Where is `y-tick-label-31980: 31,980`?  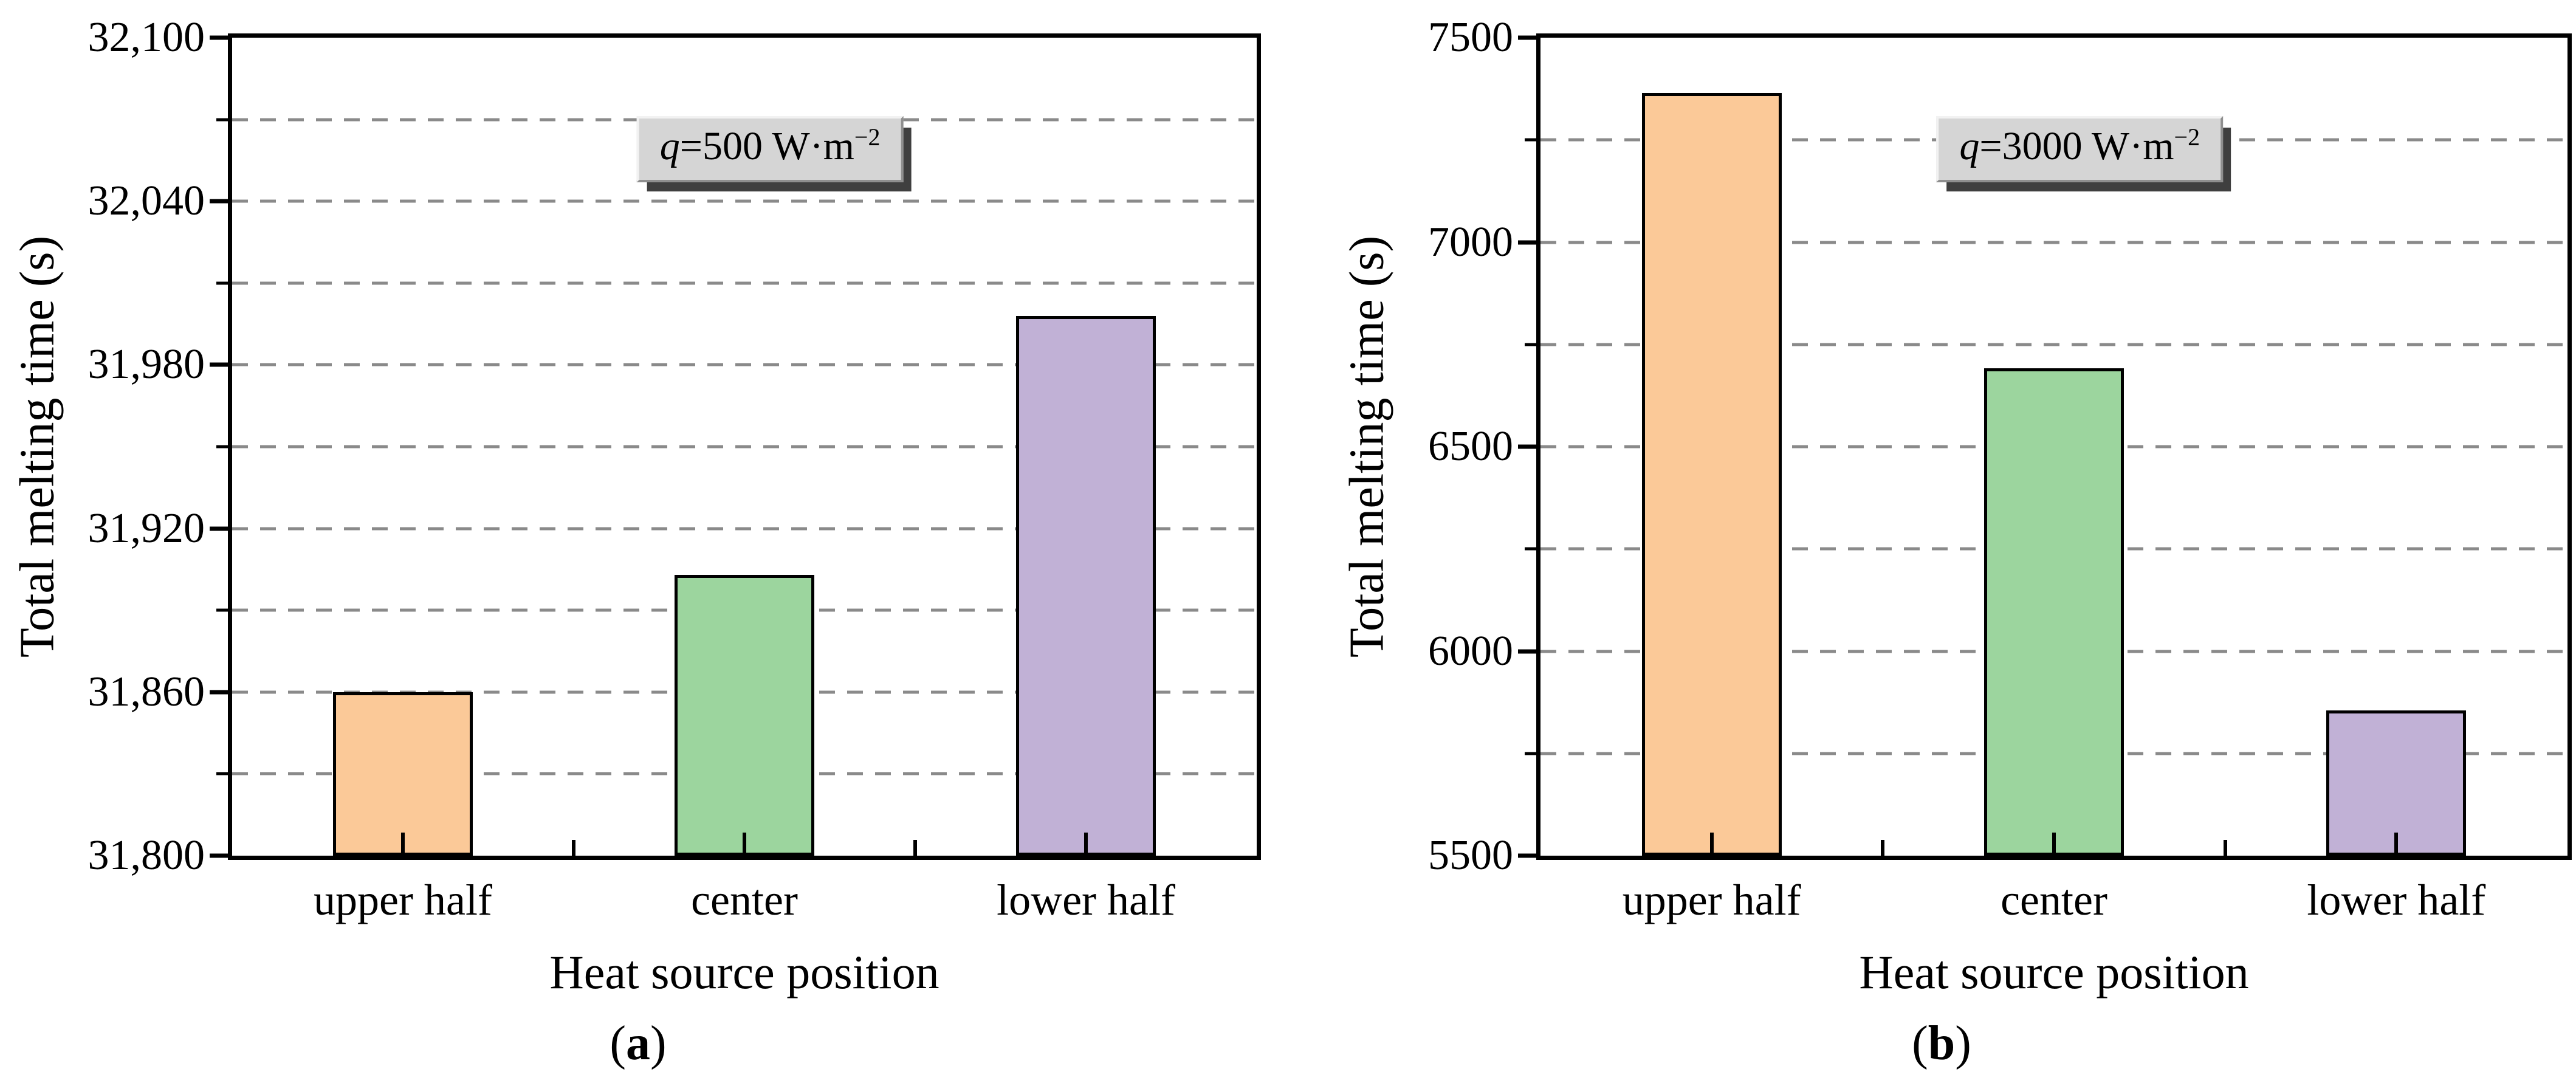
y-tick-label-31980: 31,980 is located at coordinates (146, 364).